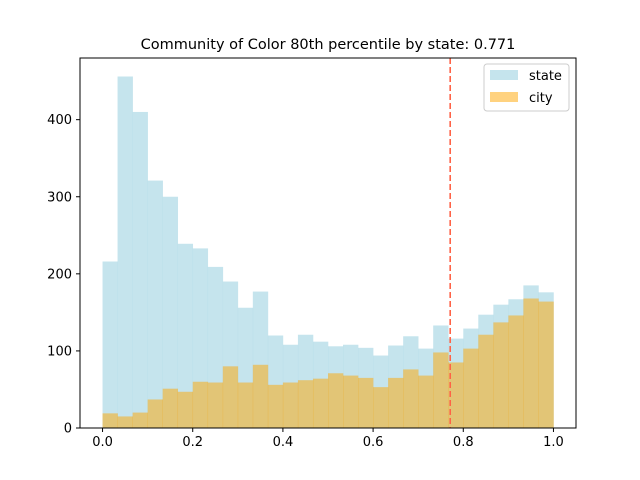  I want to click on x-tick-label: 0.0, so click(102, 442).